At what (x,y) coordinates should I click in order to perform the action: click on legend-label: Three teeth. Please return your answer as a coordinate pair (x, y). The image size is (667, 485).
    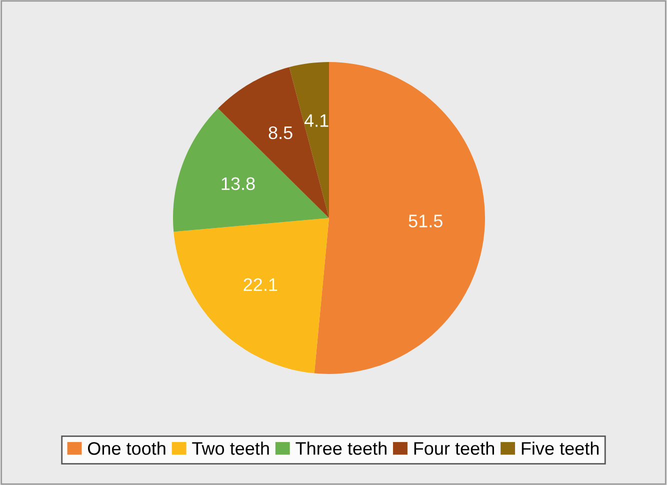
    Looking at the image, I should click on (341, 448).